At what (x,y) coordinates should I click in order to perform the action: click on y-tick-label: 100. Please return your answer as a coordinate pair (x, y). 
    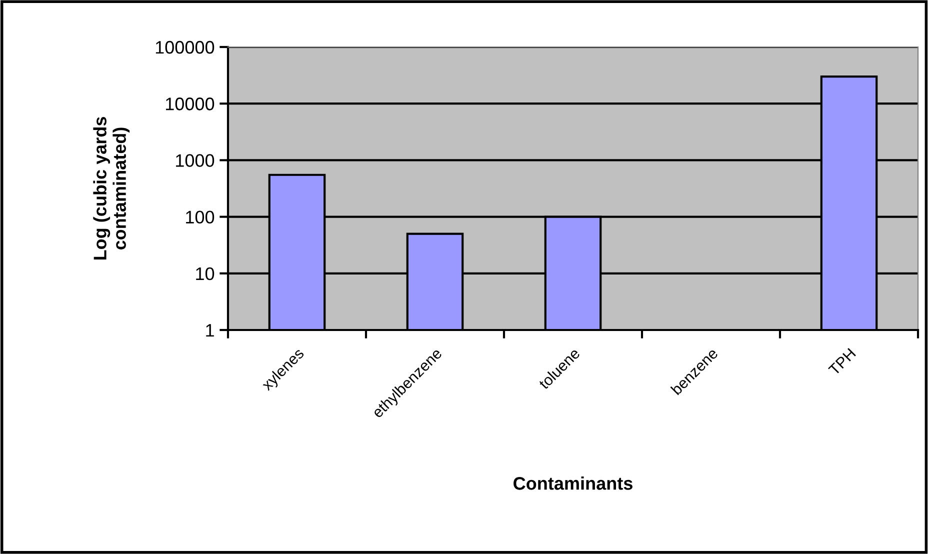
    Looking at the image, I should click on (200, 217).